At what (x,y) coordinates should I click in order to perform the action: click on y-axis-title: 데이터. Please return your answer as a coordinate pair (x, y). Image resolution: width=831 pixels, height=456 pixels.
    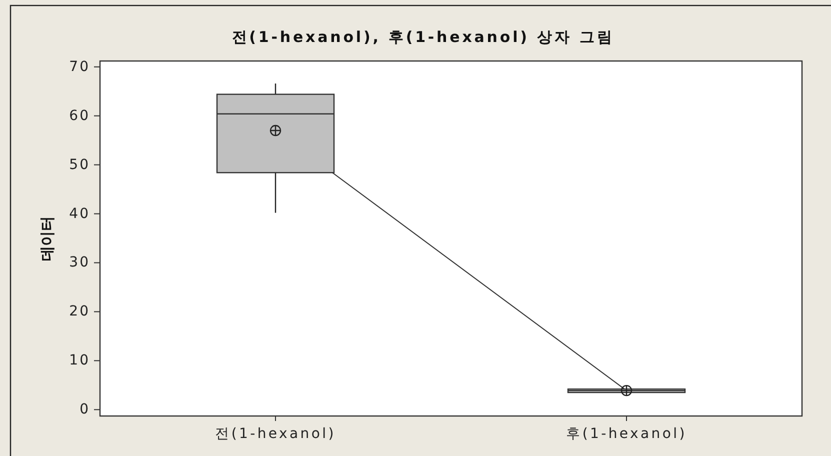
    Looking at the image, I should click on (47, 238).